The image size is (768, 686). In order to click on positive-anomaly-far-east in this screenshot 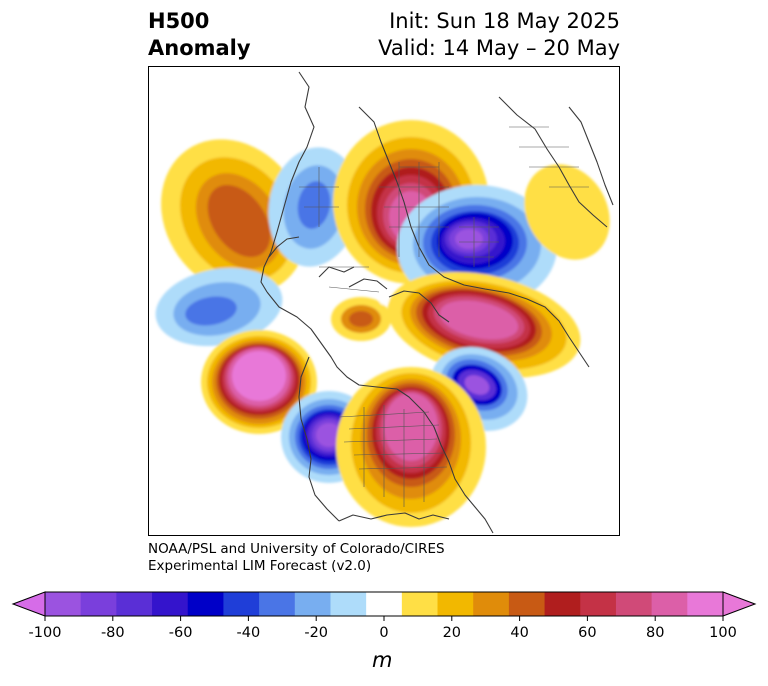, I will do `click(567, 212)`.